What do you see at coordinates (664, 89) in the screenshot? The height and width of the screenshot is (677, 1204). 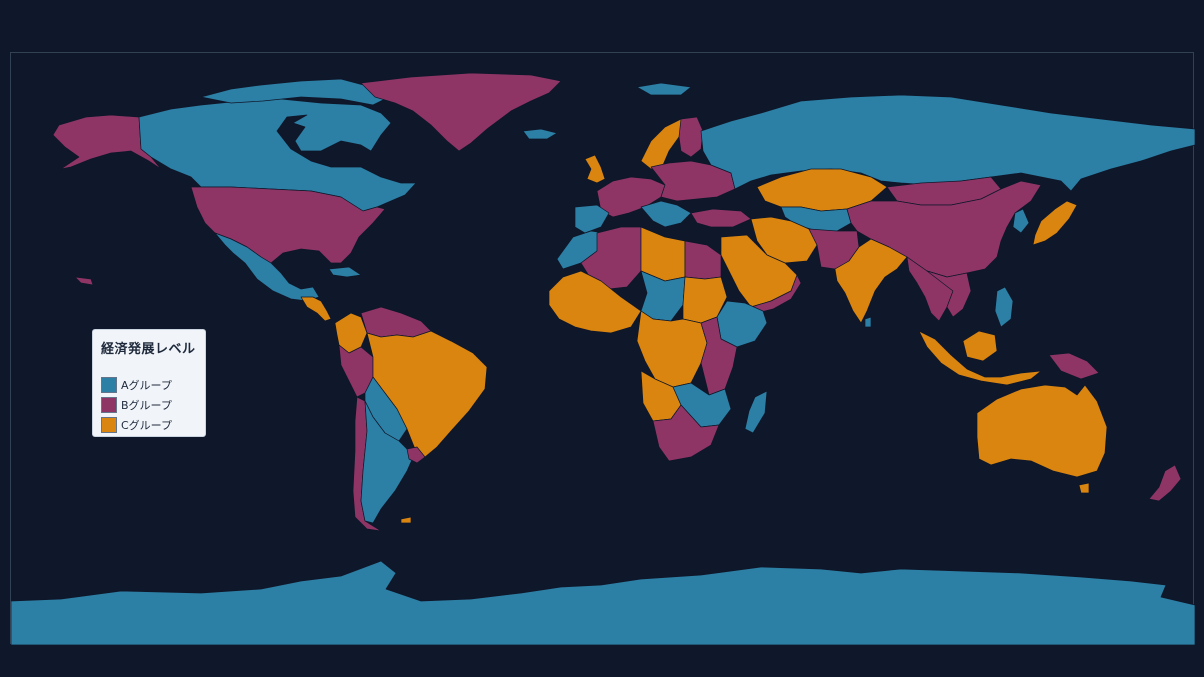 I see `region-svalbard` at bounding box center [664, 89].